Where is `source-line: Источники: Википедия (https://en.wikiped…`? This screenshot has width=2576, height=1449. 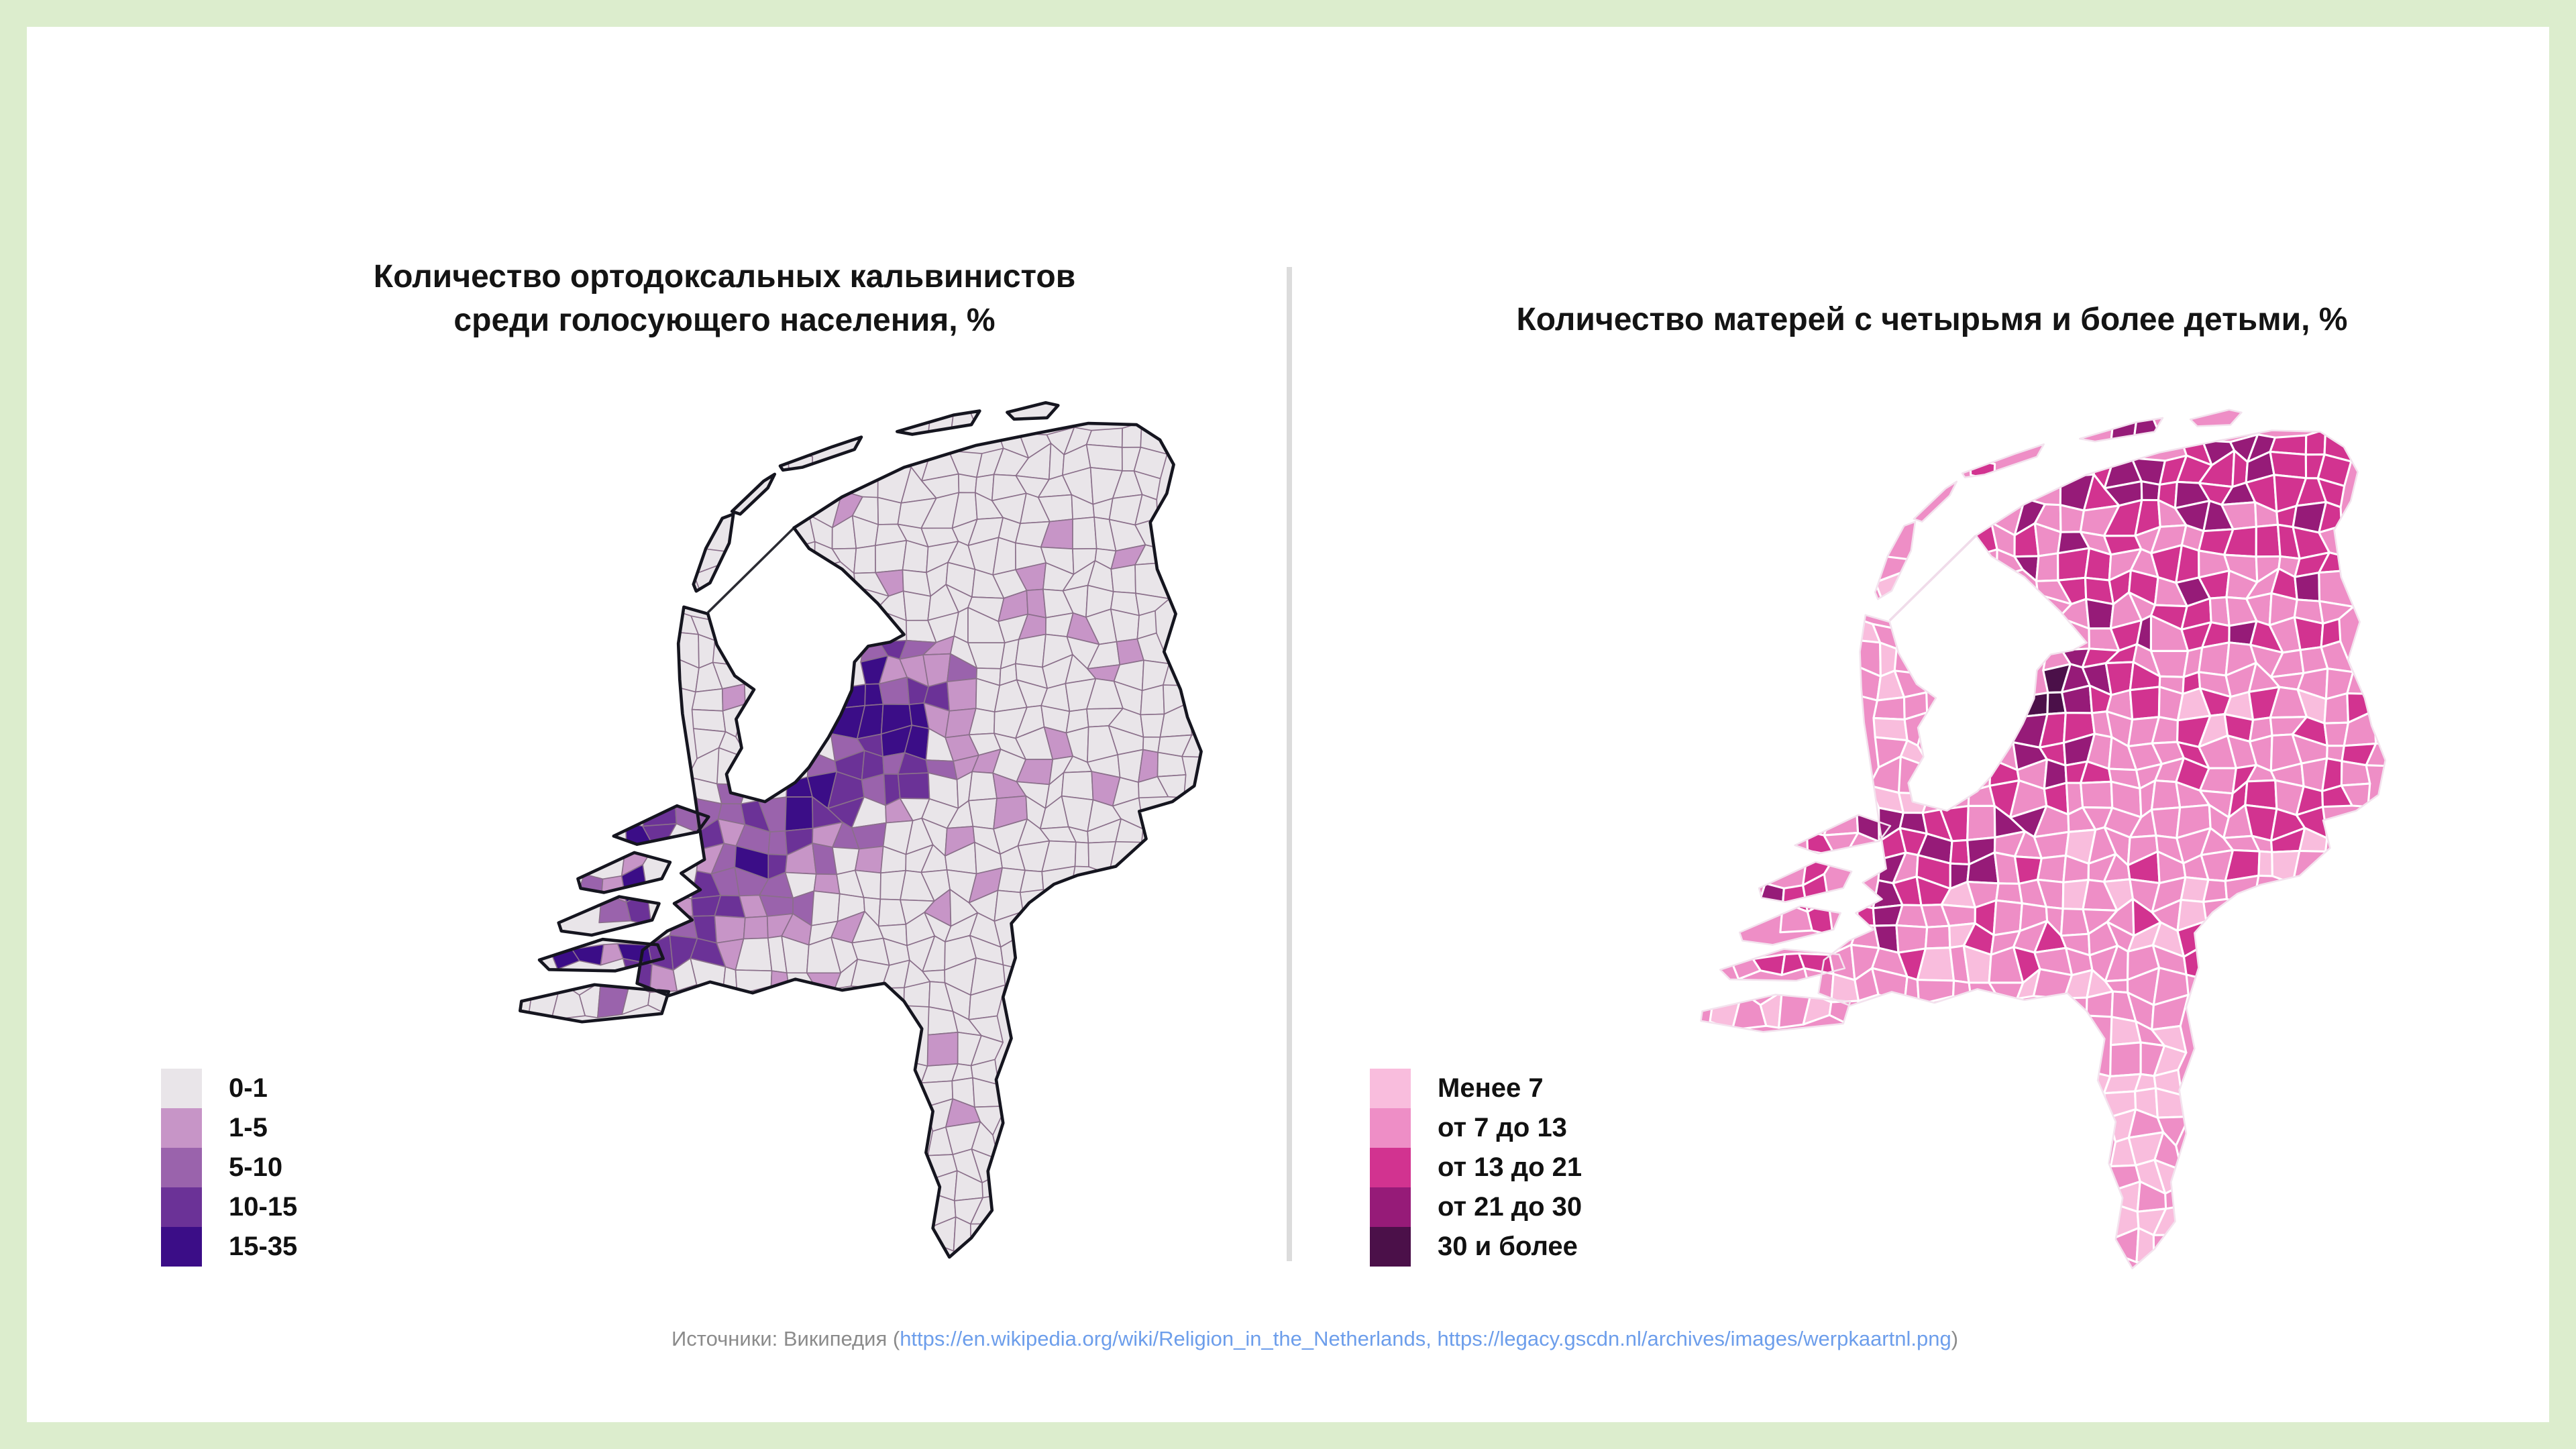 source-line: Источники: Википедия (https://en.wikiped… is located at coordinates (1301, 1339).